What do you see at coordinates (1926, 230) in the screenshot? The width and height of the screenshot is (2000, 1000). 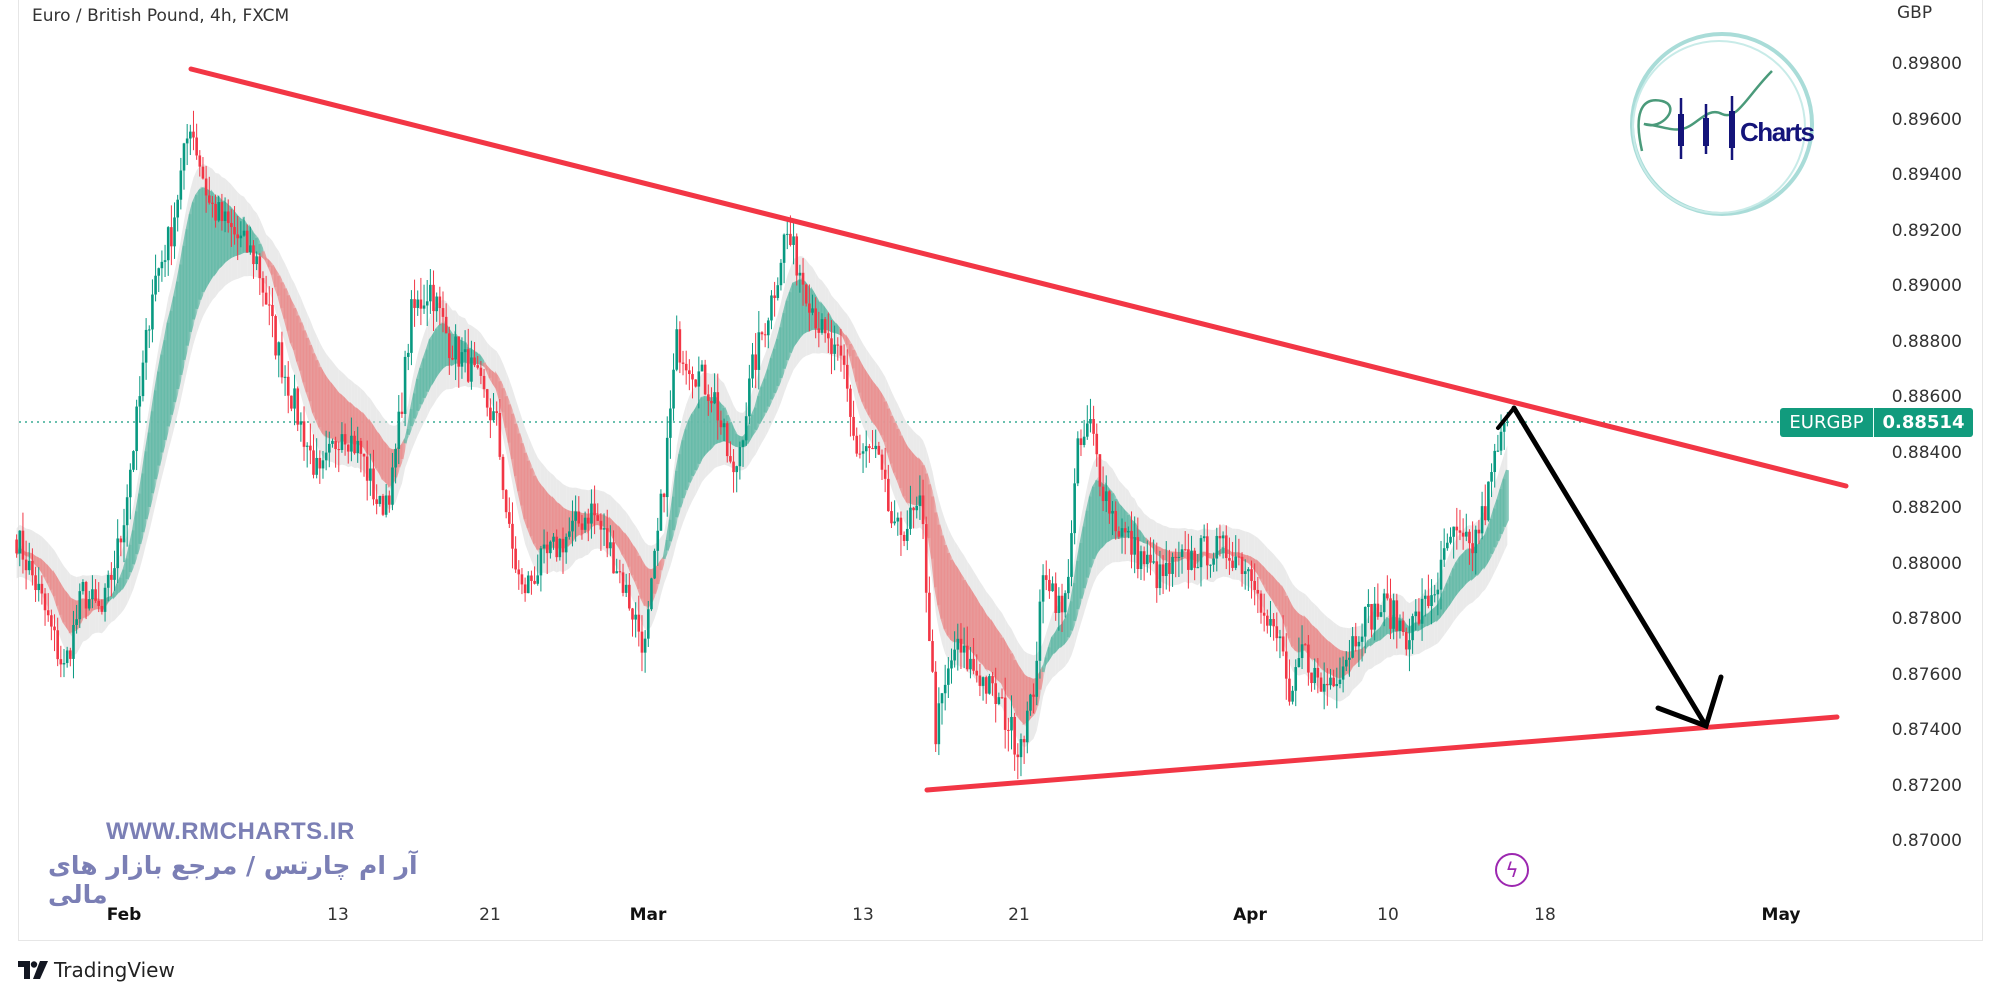 I see `price-tick-label: 0.89200` at bounding box center [1926, 230].